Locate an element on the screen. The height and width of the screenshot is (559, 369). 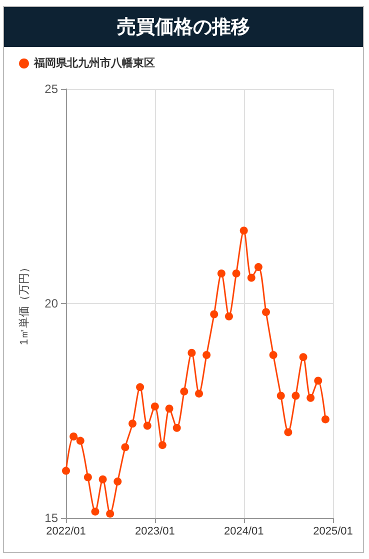
y-axis-title: 1㎡単価（万円） is located at coordinates (24, 304).